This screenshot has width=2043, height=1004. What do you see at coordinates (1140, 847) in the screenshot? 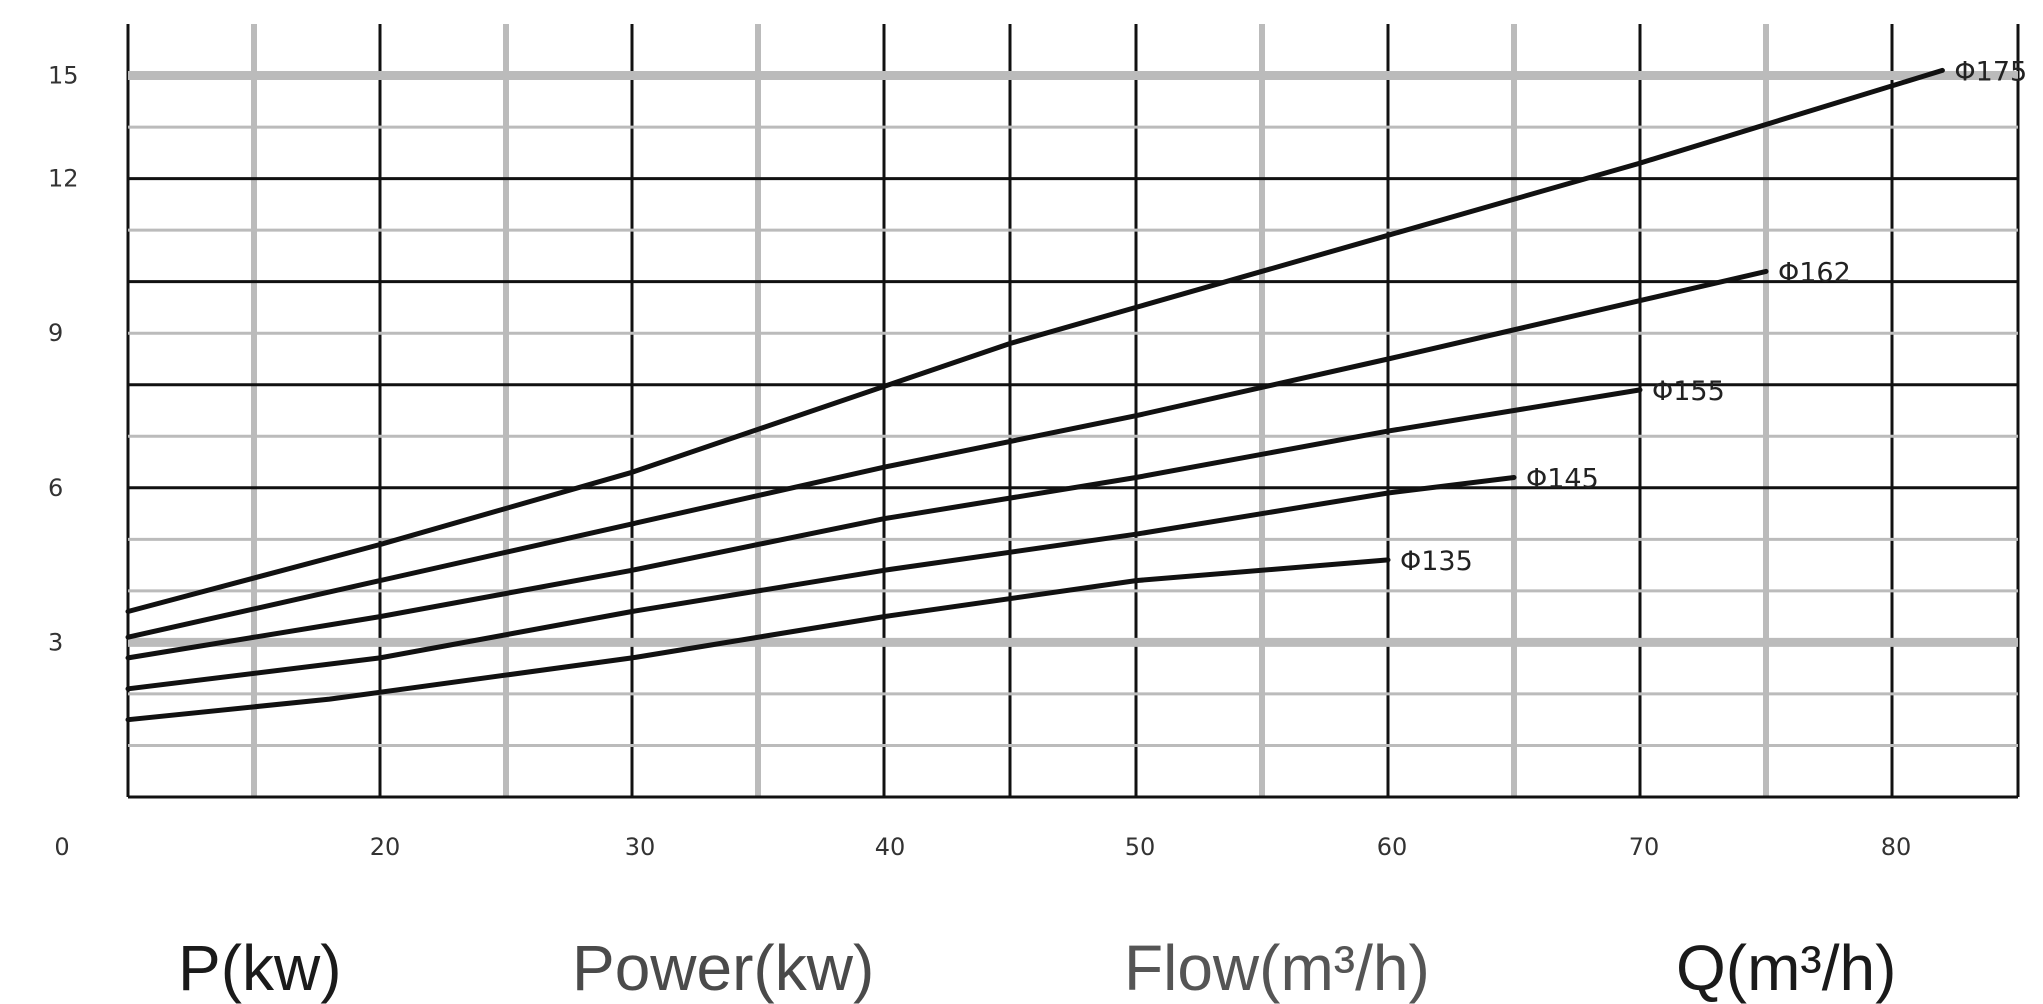
I see `x-tick-label: 50` at bounding box center [1140, 847].